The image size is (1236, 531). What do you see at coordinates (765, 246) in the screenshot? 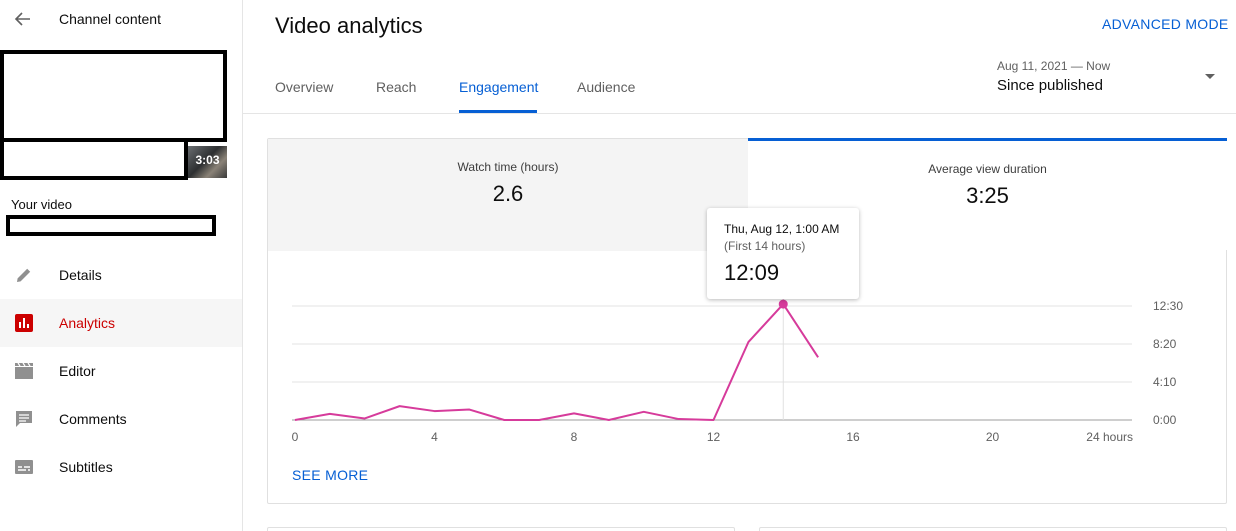
I see `tooltip-subtitle: (First 14 hours)` at bounding box center [765, 246].